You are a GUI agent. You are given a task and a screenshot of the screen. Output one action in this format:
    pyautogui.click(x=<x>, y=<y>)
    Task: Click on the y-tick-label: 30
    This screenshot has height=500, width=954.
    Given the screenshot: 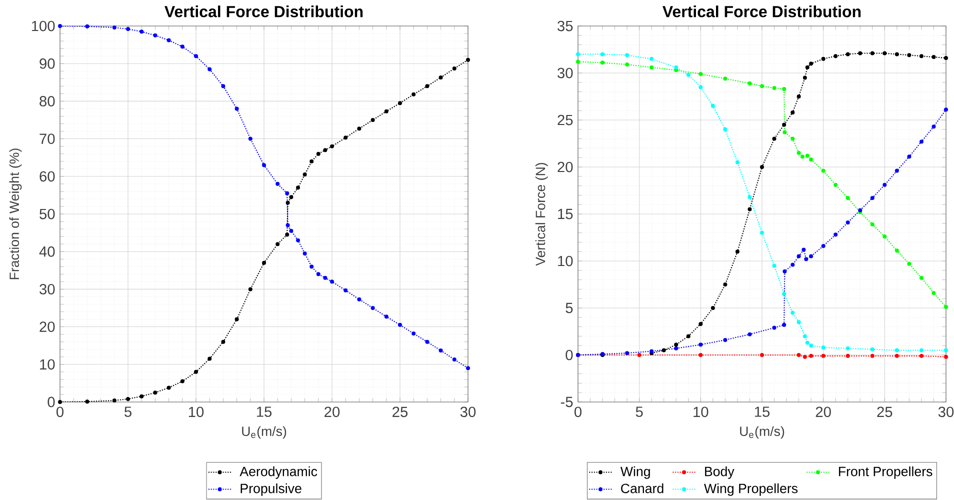 What is the action you would take?
    pyautogui.click(x=565, y=73)
    